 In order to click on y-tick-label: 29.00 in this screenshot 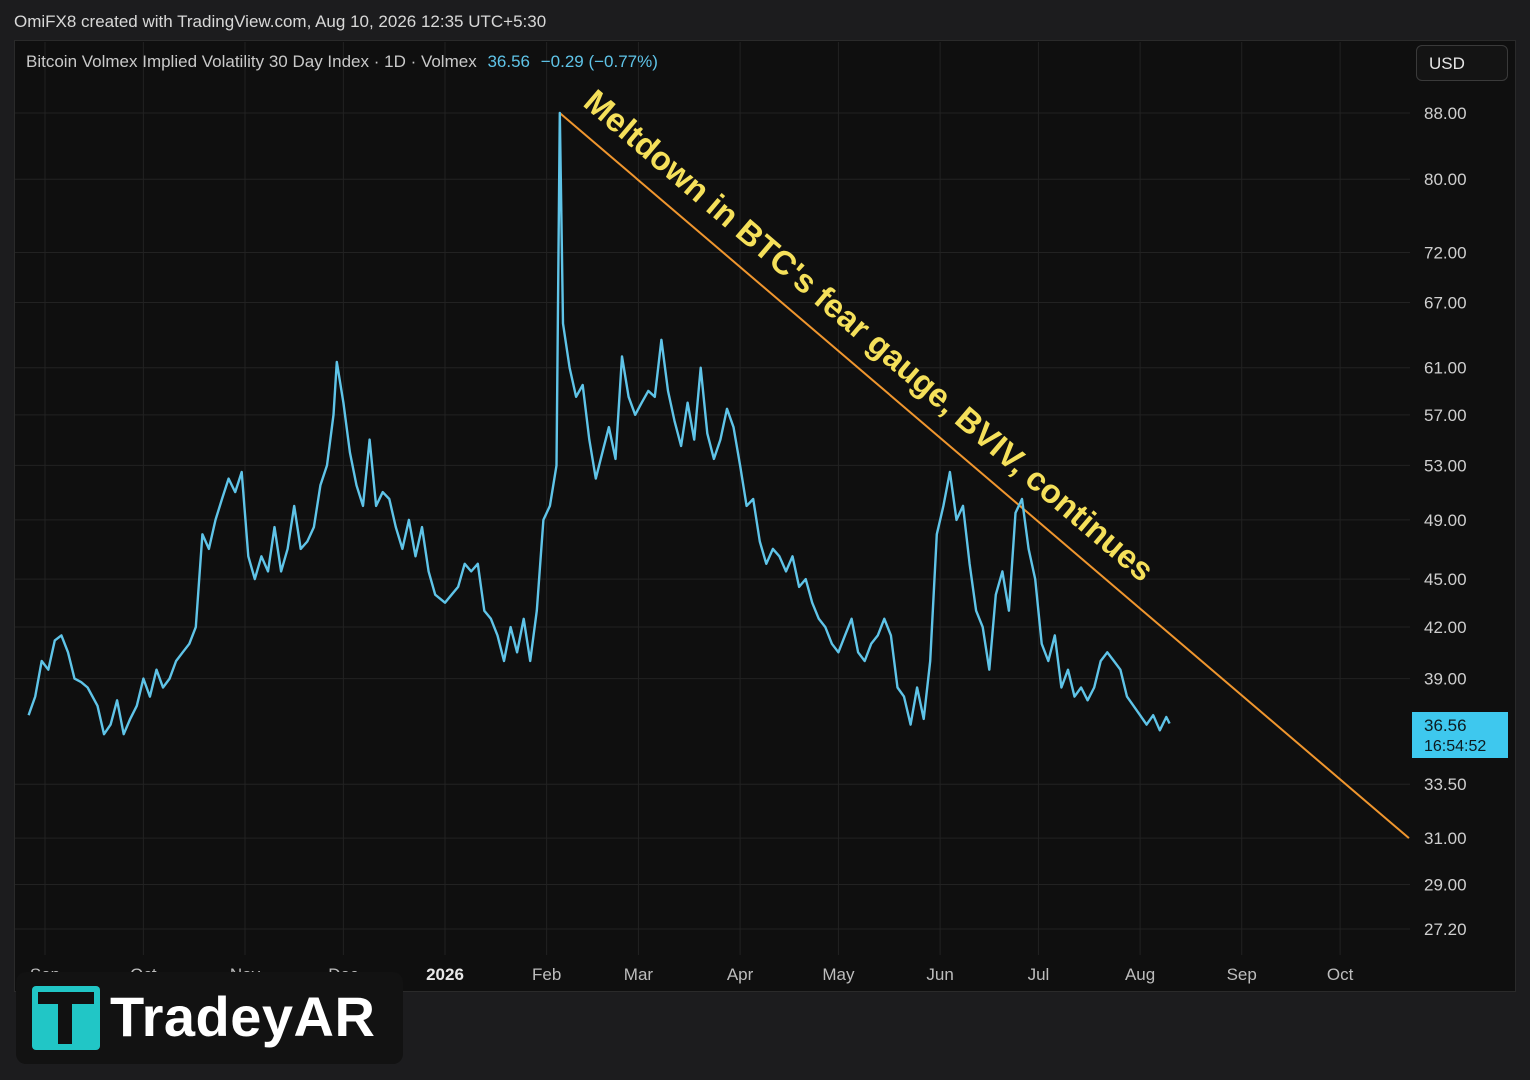, I will do `click(1445, 884)`.